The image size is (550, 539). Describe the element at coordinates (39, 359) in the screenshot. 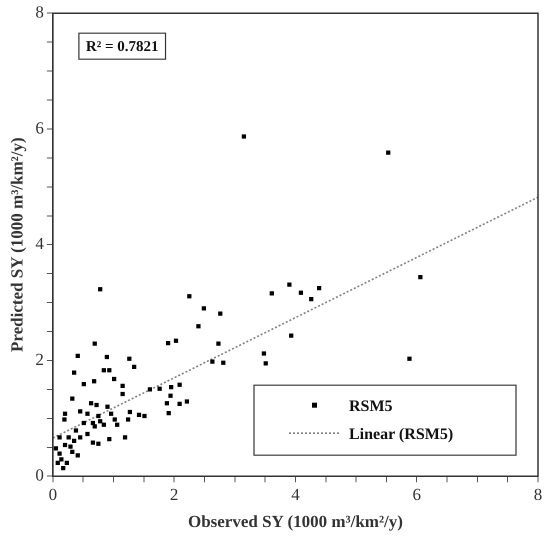

I see `y-tick-label: 2` at that location.